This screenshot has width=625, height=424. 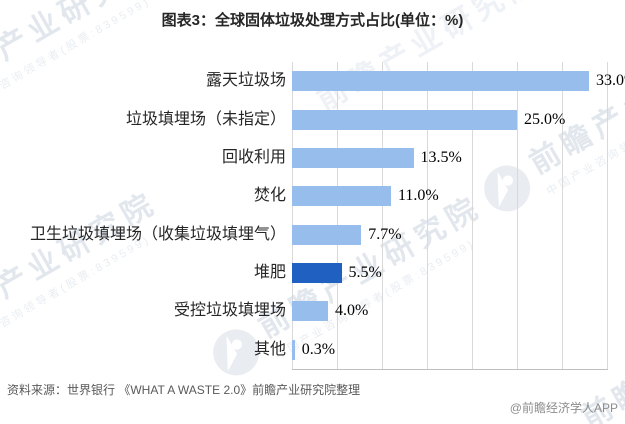 I want to click on value-label: 0.3%, so click(x=318, y=349).